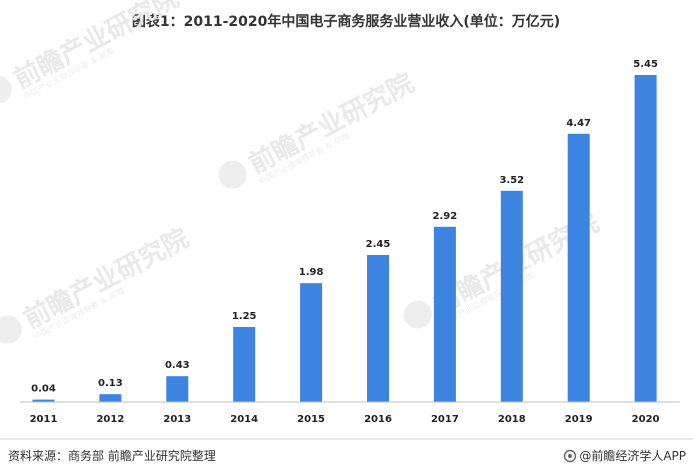 The image size is (693, 475). Describe the element at coordinates (44, 419) in the screenshot. I see `x-tick-label-2011: 2011` at that location.